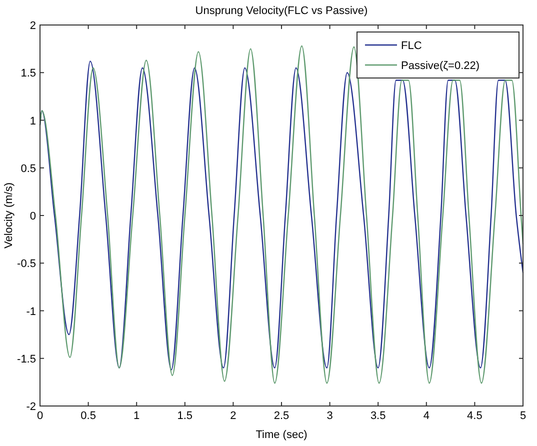  Describe the element at coordinates (31, 312) in the screenshot. I see `y-tick-label: -1` at that location.